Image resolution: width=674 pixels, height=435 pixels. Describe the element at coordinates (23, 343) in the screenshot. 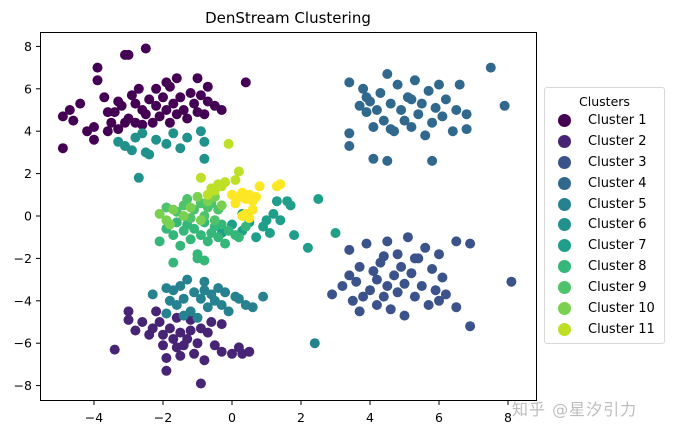

I see `y-tick-label: −6` at that location.